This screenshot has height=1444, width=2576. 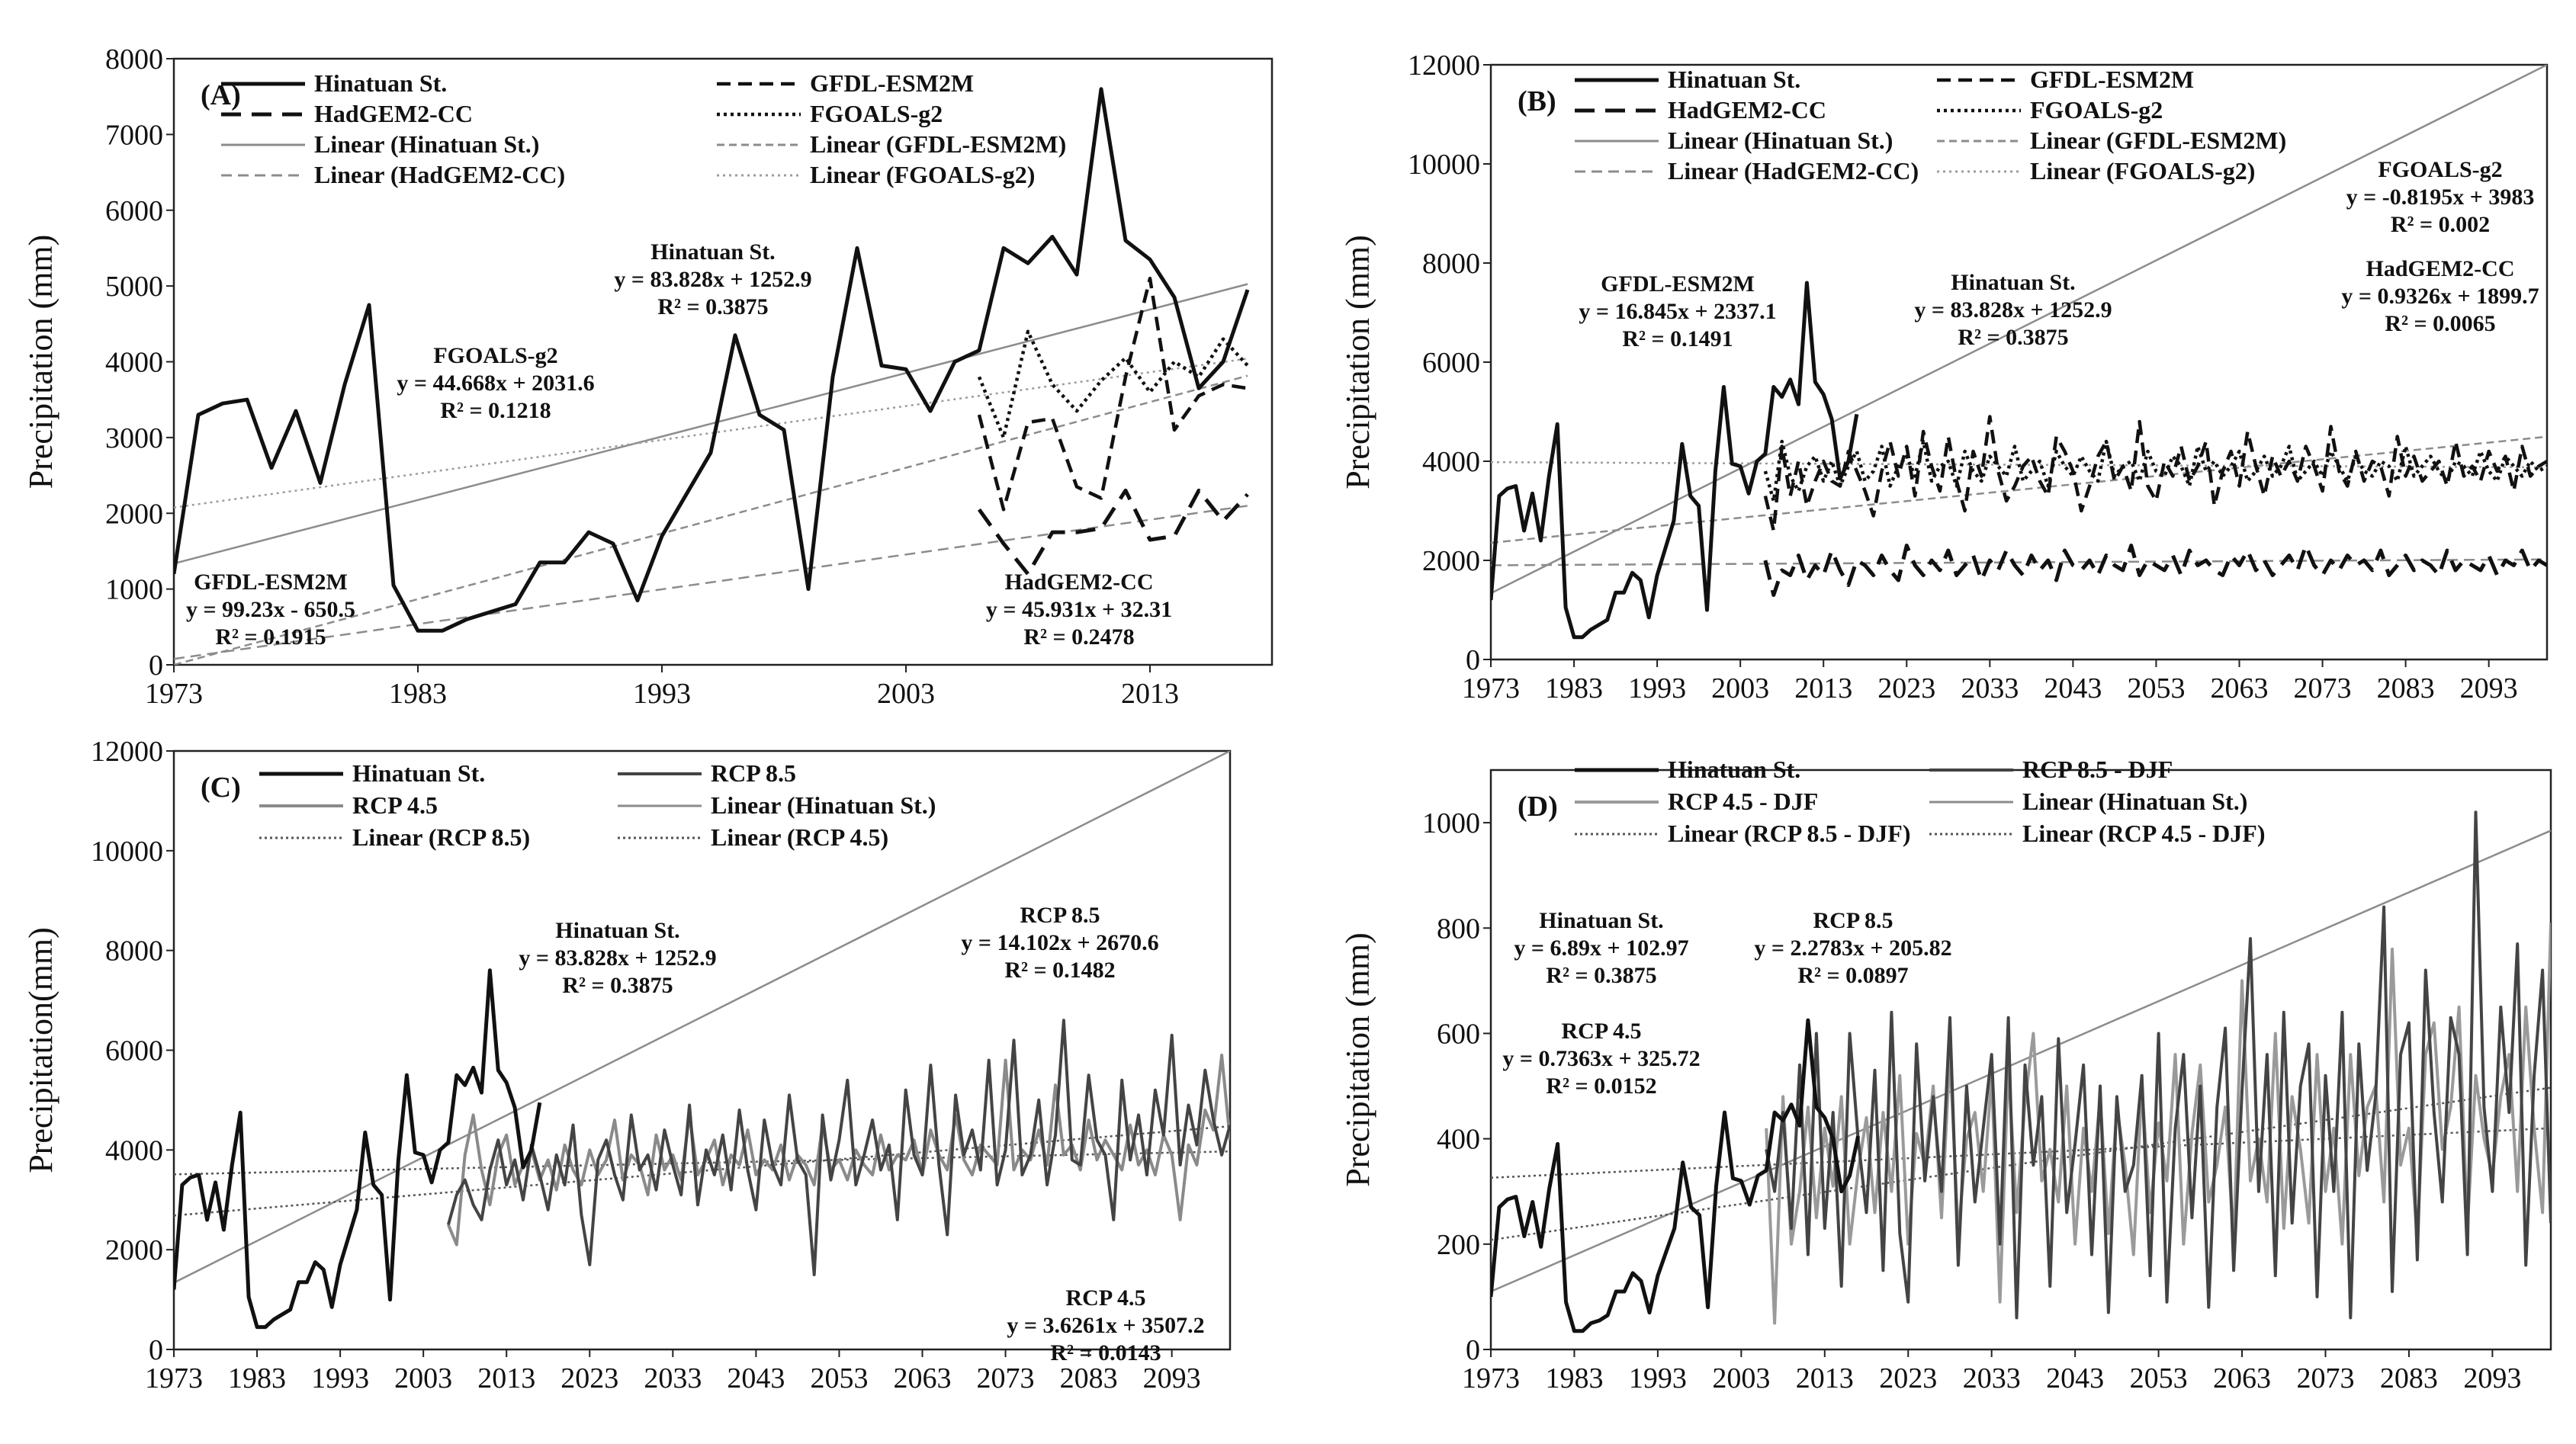 I want to click on y-tick-label: 200, so click(x=1458, y=1245).